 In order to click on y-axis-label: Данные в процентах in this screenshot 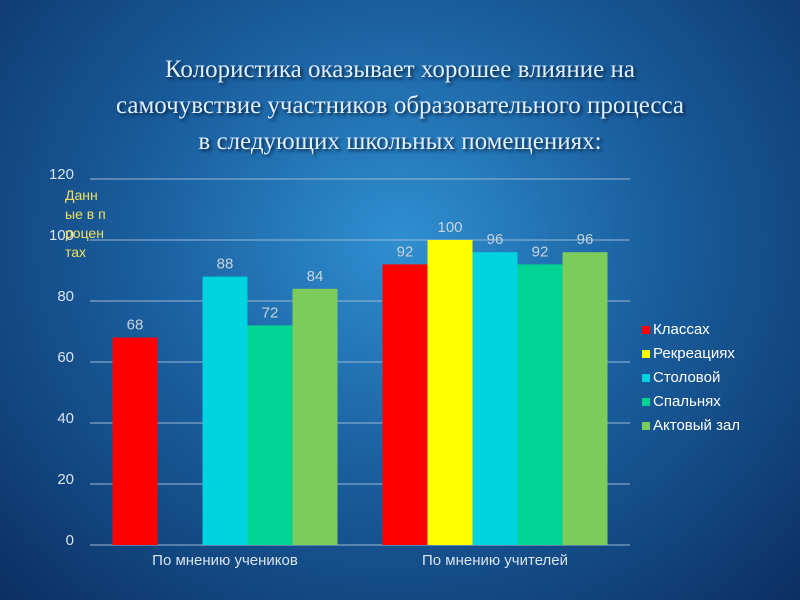, I will do `click(85, 223)`.